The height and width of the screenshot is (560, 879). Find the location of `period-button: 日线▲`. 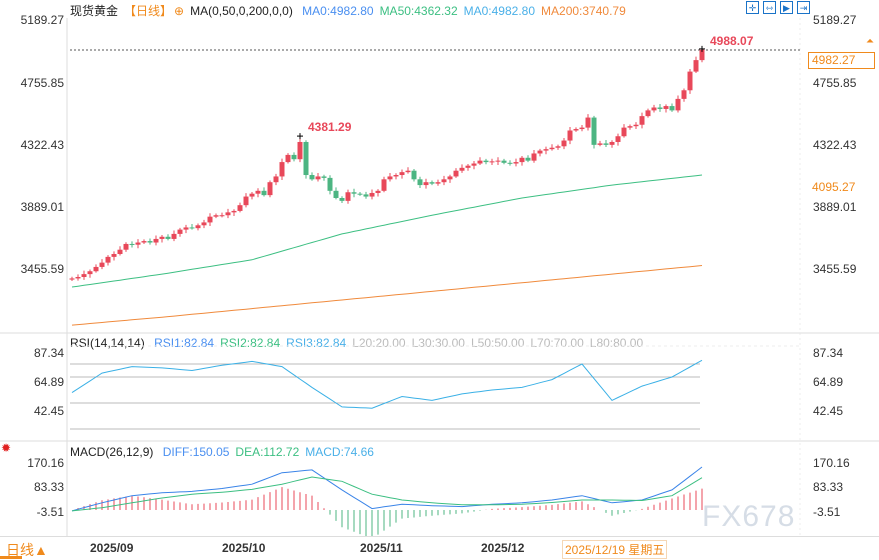

period-button: 日线▲ is located at coordinates (27, 550).